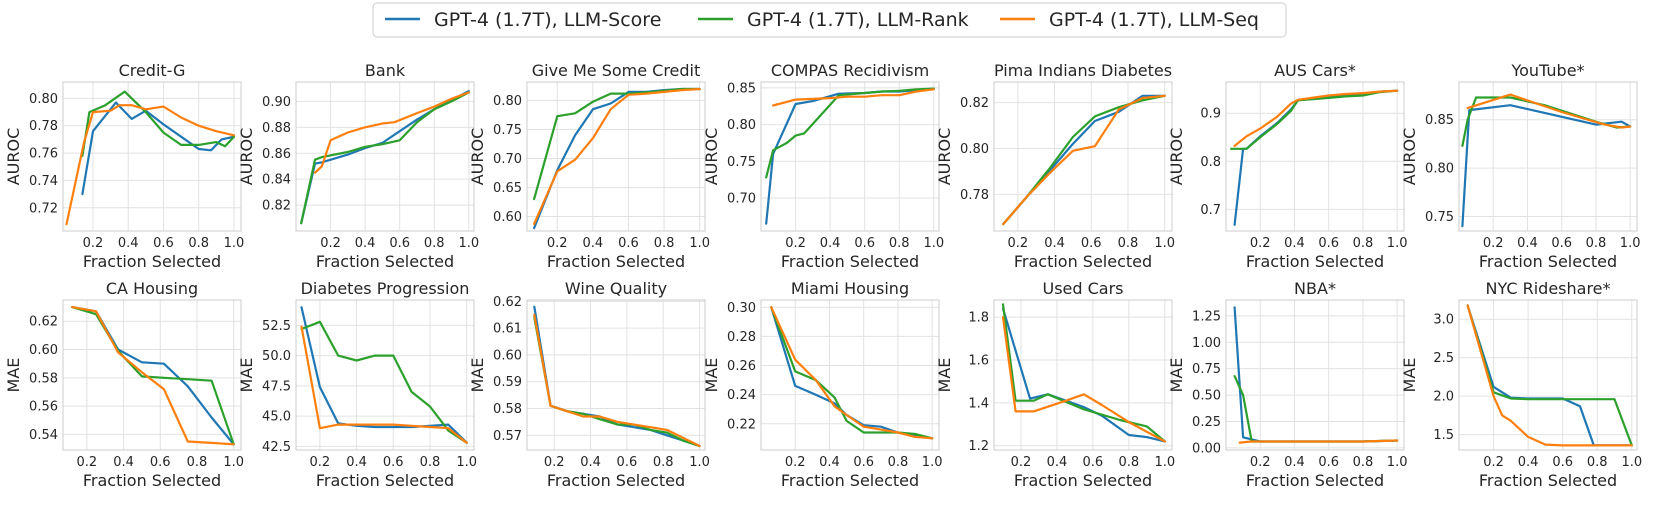 The height and width of the screenshot is (520, 1661). What do you see at coordinates (741, 198) in the screenshot?
I see `y-tick-label: 0.70` at bounding box center [741, 198].